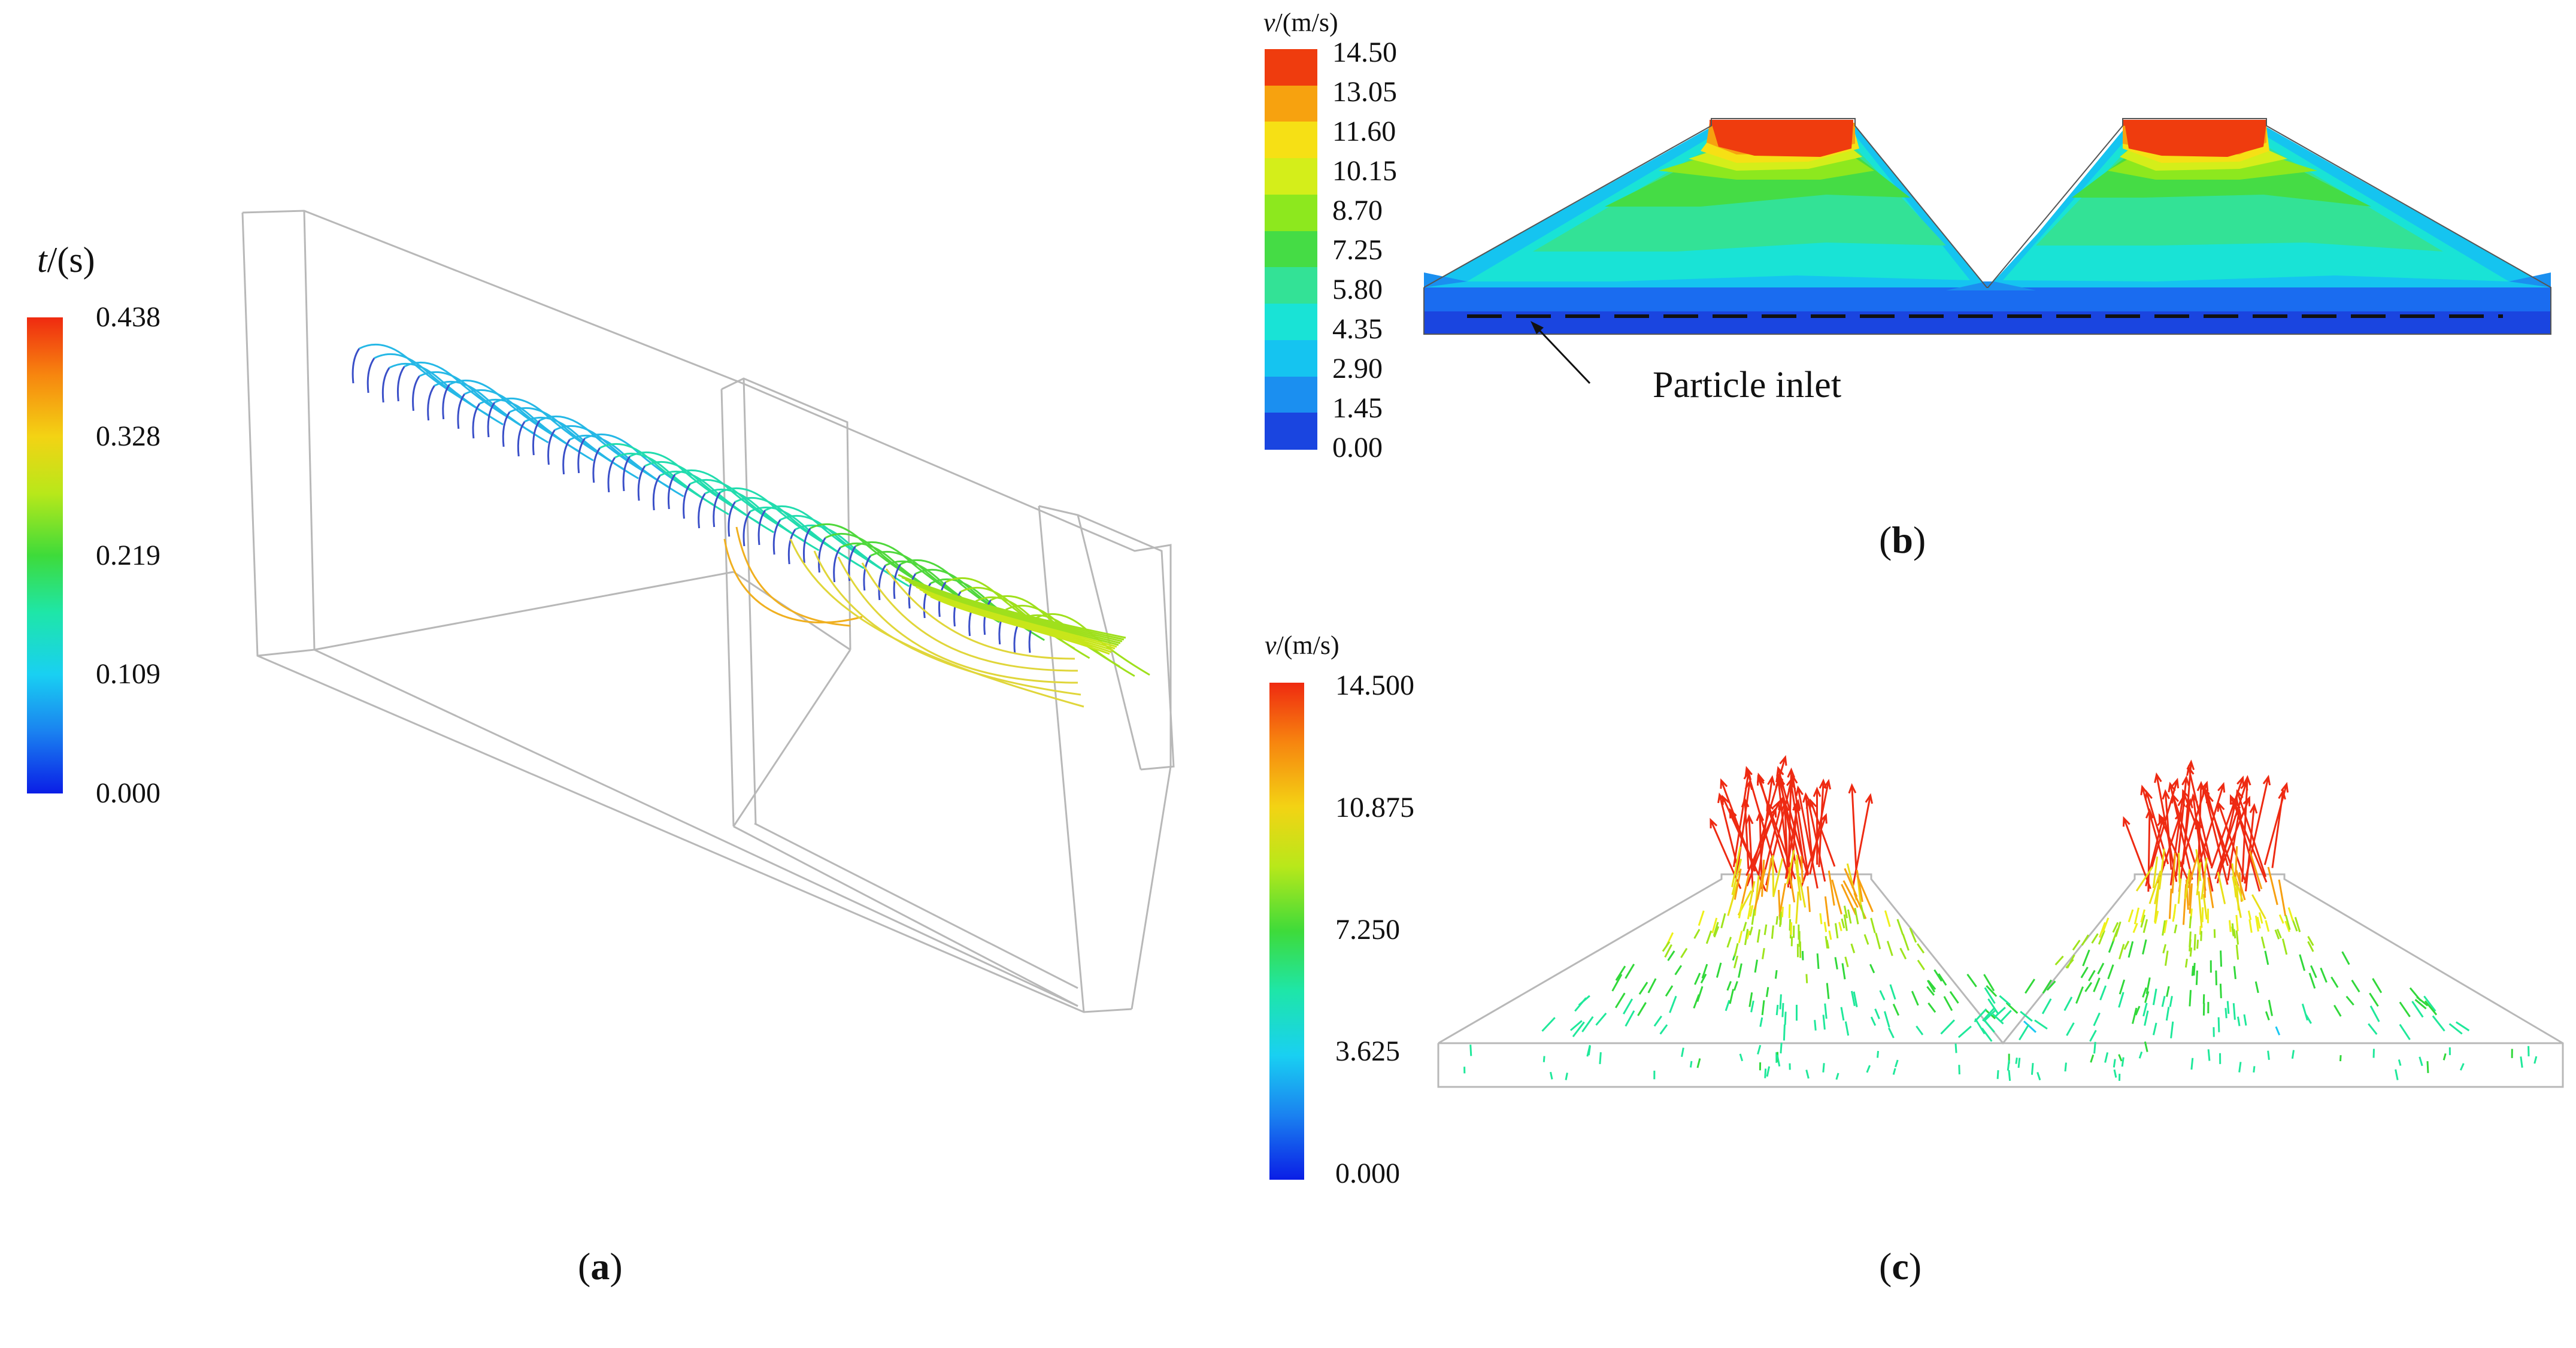  What do you see at coordinates (626, 466) in the screenshot?
I see `trajectory-arc` at bounding box center [626, 466].